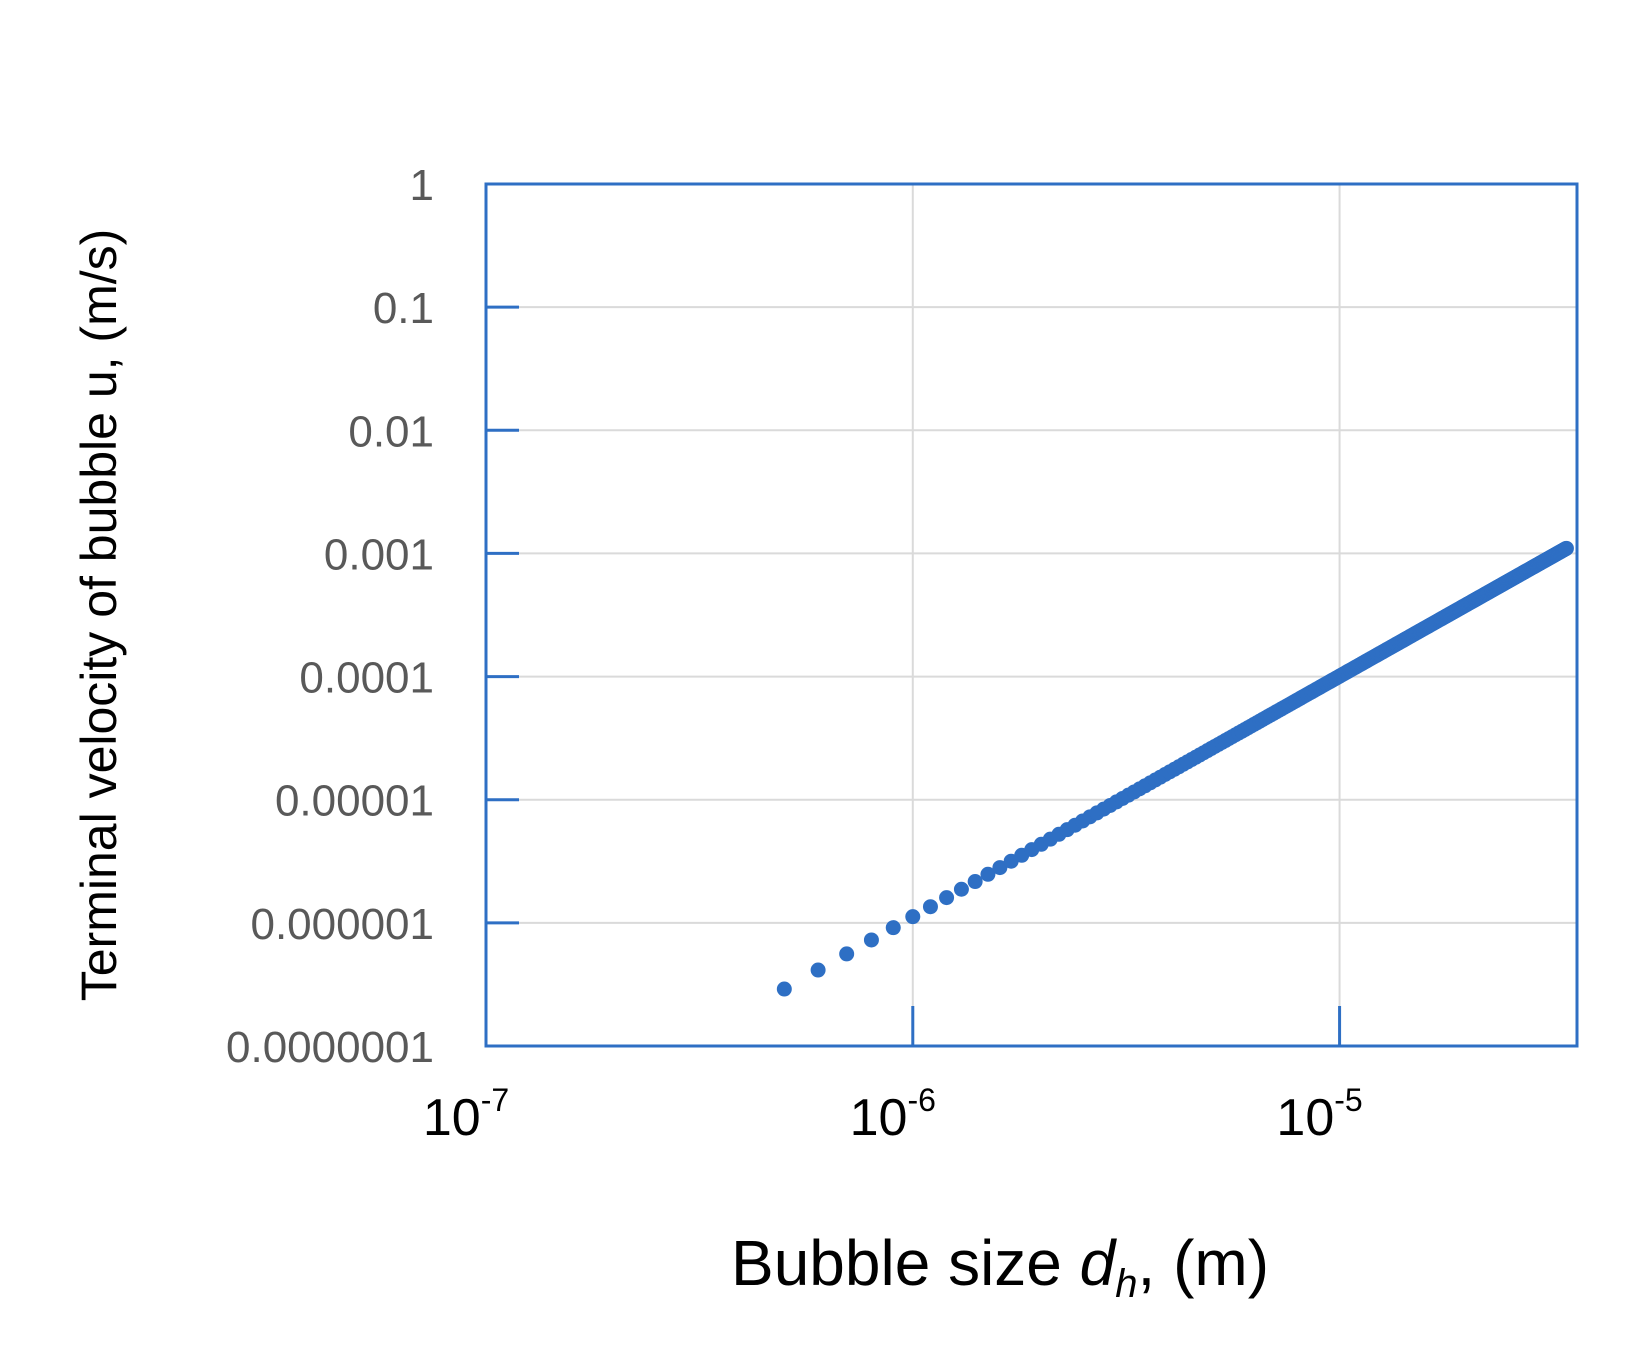 The height and width of the screenshot is (1349, 1647). What do you see at coordinates (495, 1100) in the screenshot?
I see `x-tick-label-exponent: -7` at bounding box center [495, 1100].